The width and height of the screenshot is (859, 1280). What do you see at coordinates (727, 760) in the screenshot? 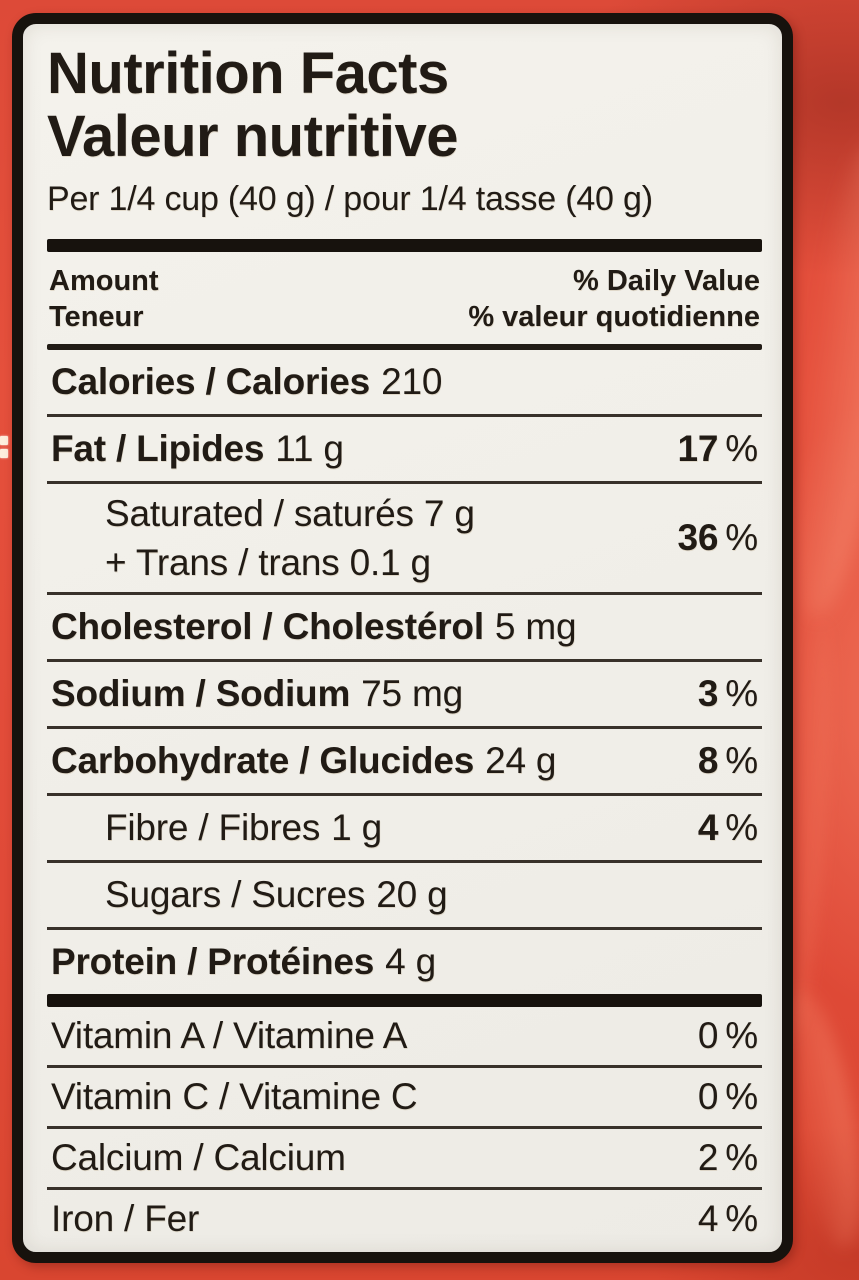
I see `daily-value-percent: 8%` at bounding box center [727, 760].